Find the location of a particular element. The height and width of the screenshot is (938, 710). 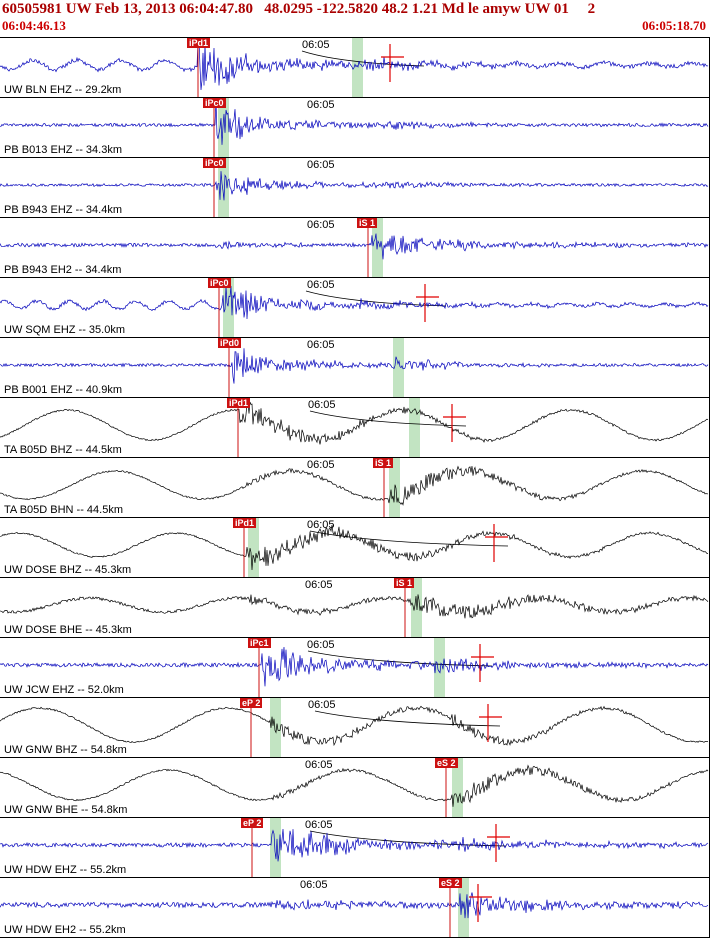

trace-panel: eS 2 06:05 UW GNW BHE -- 54.8km is located at coordinates (354, 788).